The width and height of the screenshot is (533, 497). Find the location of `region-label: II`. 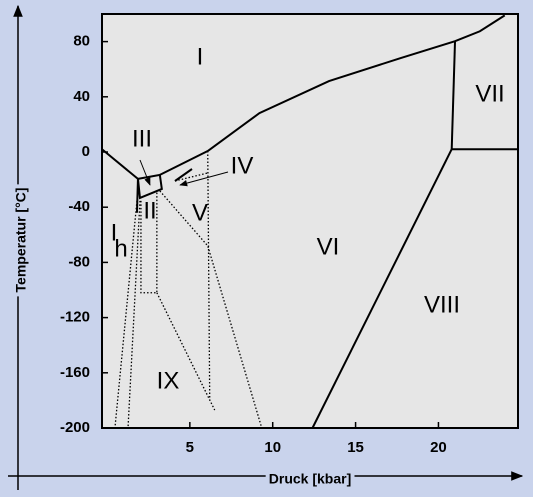

region-label: II is located at coordinates (149, 210).